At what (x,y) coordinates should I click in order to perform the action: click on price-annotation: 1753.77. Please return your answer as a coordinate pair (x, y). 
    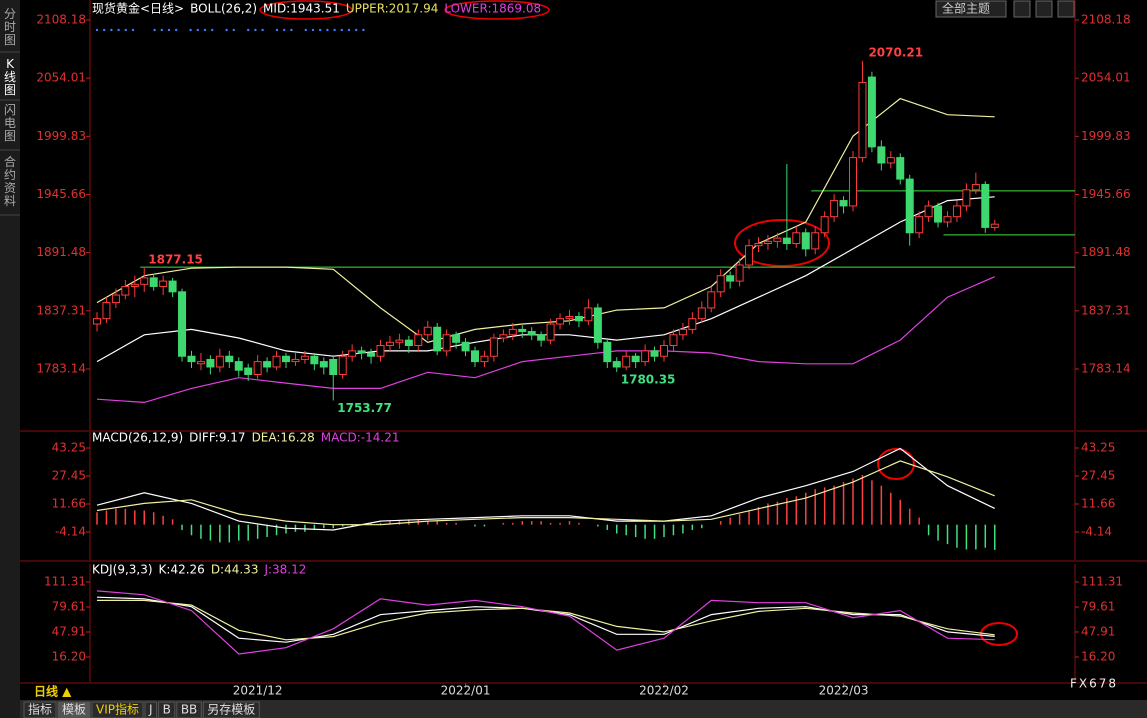
    Looking at the image, I should click on (364, 408).